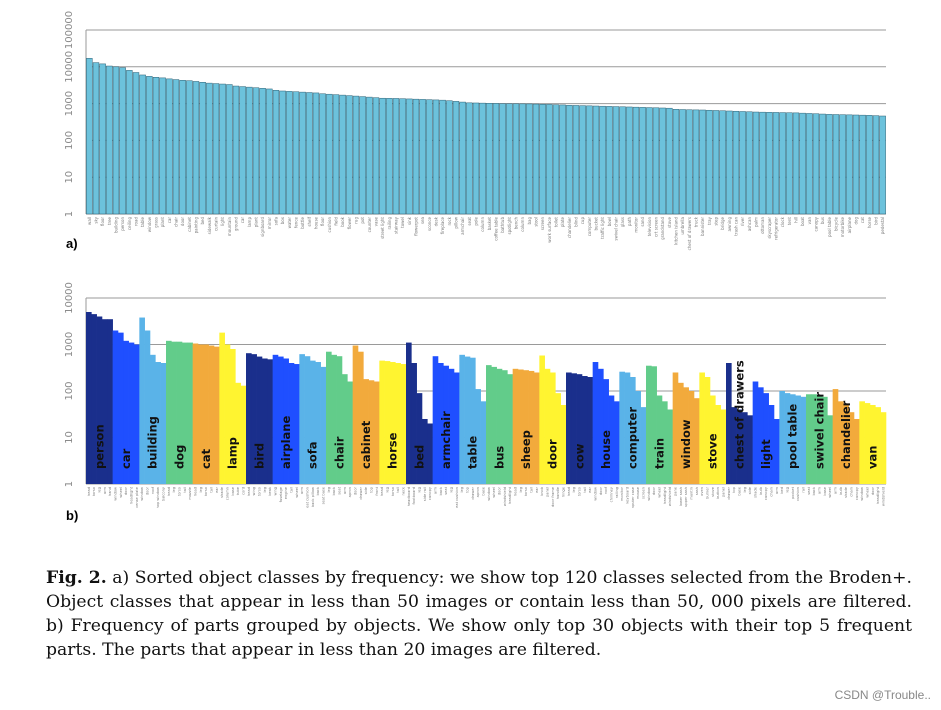  What do you see at coordinates (582, 221) in the screenshot?
I see `chart-a-x-tick-label: cup` at bounding box center [582, 221].